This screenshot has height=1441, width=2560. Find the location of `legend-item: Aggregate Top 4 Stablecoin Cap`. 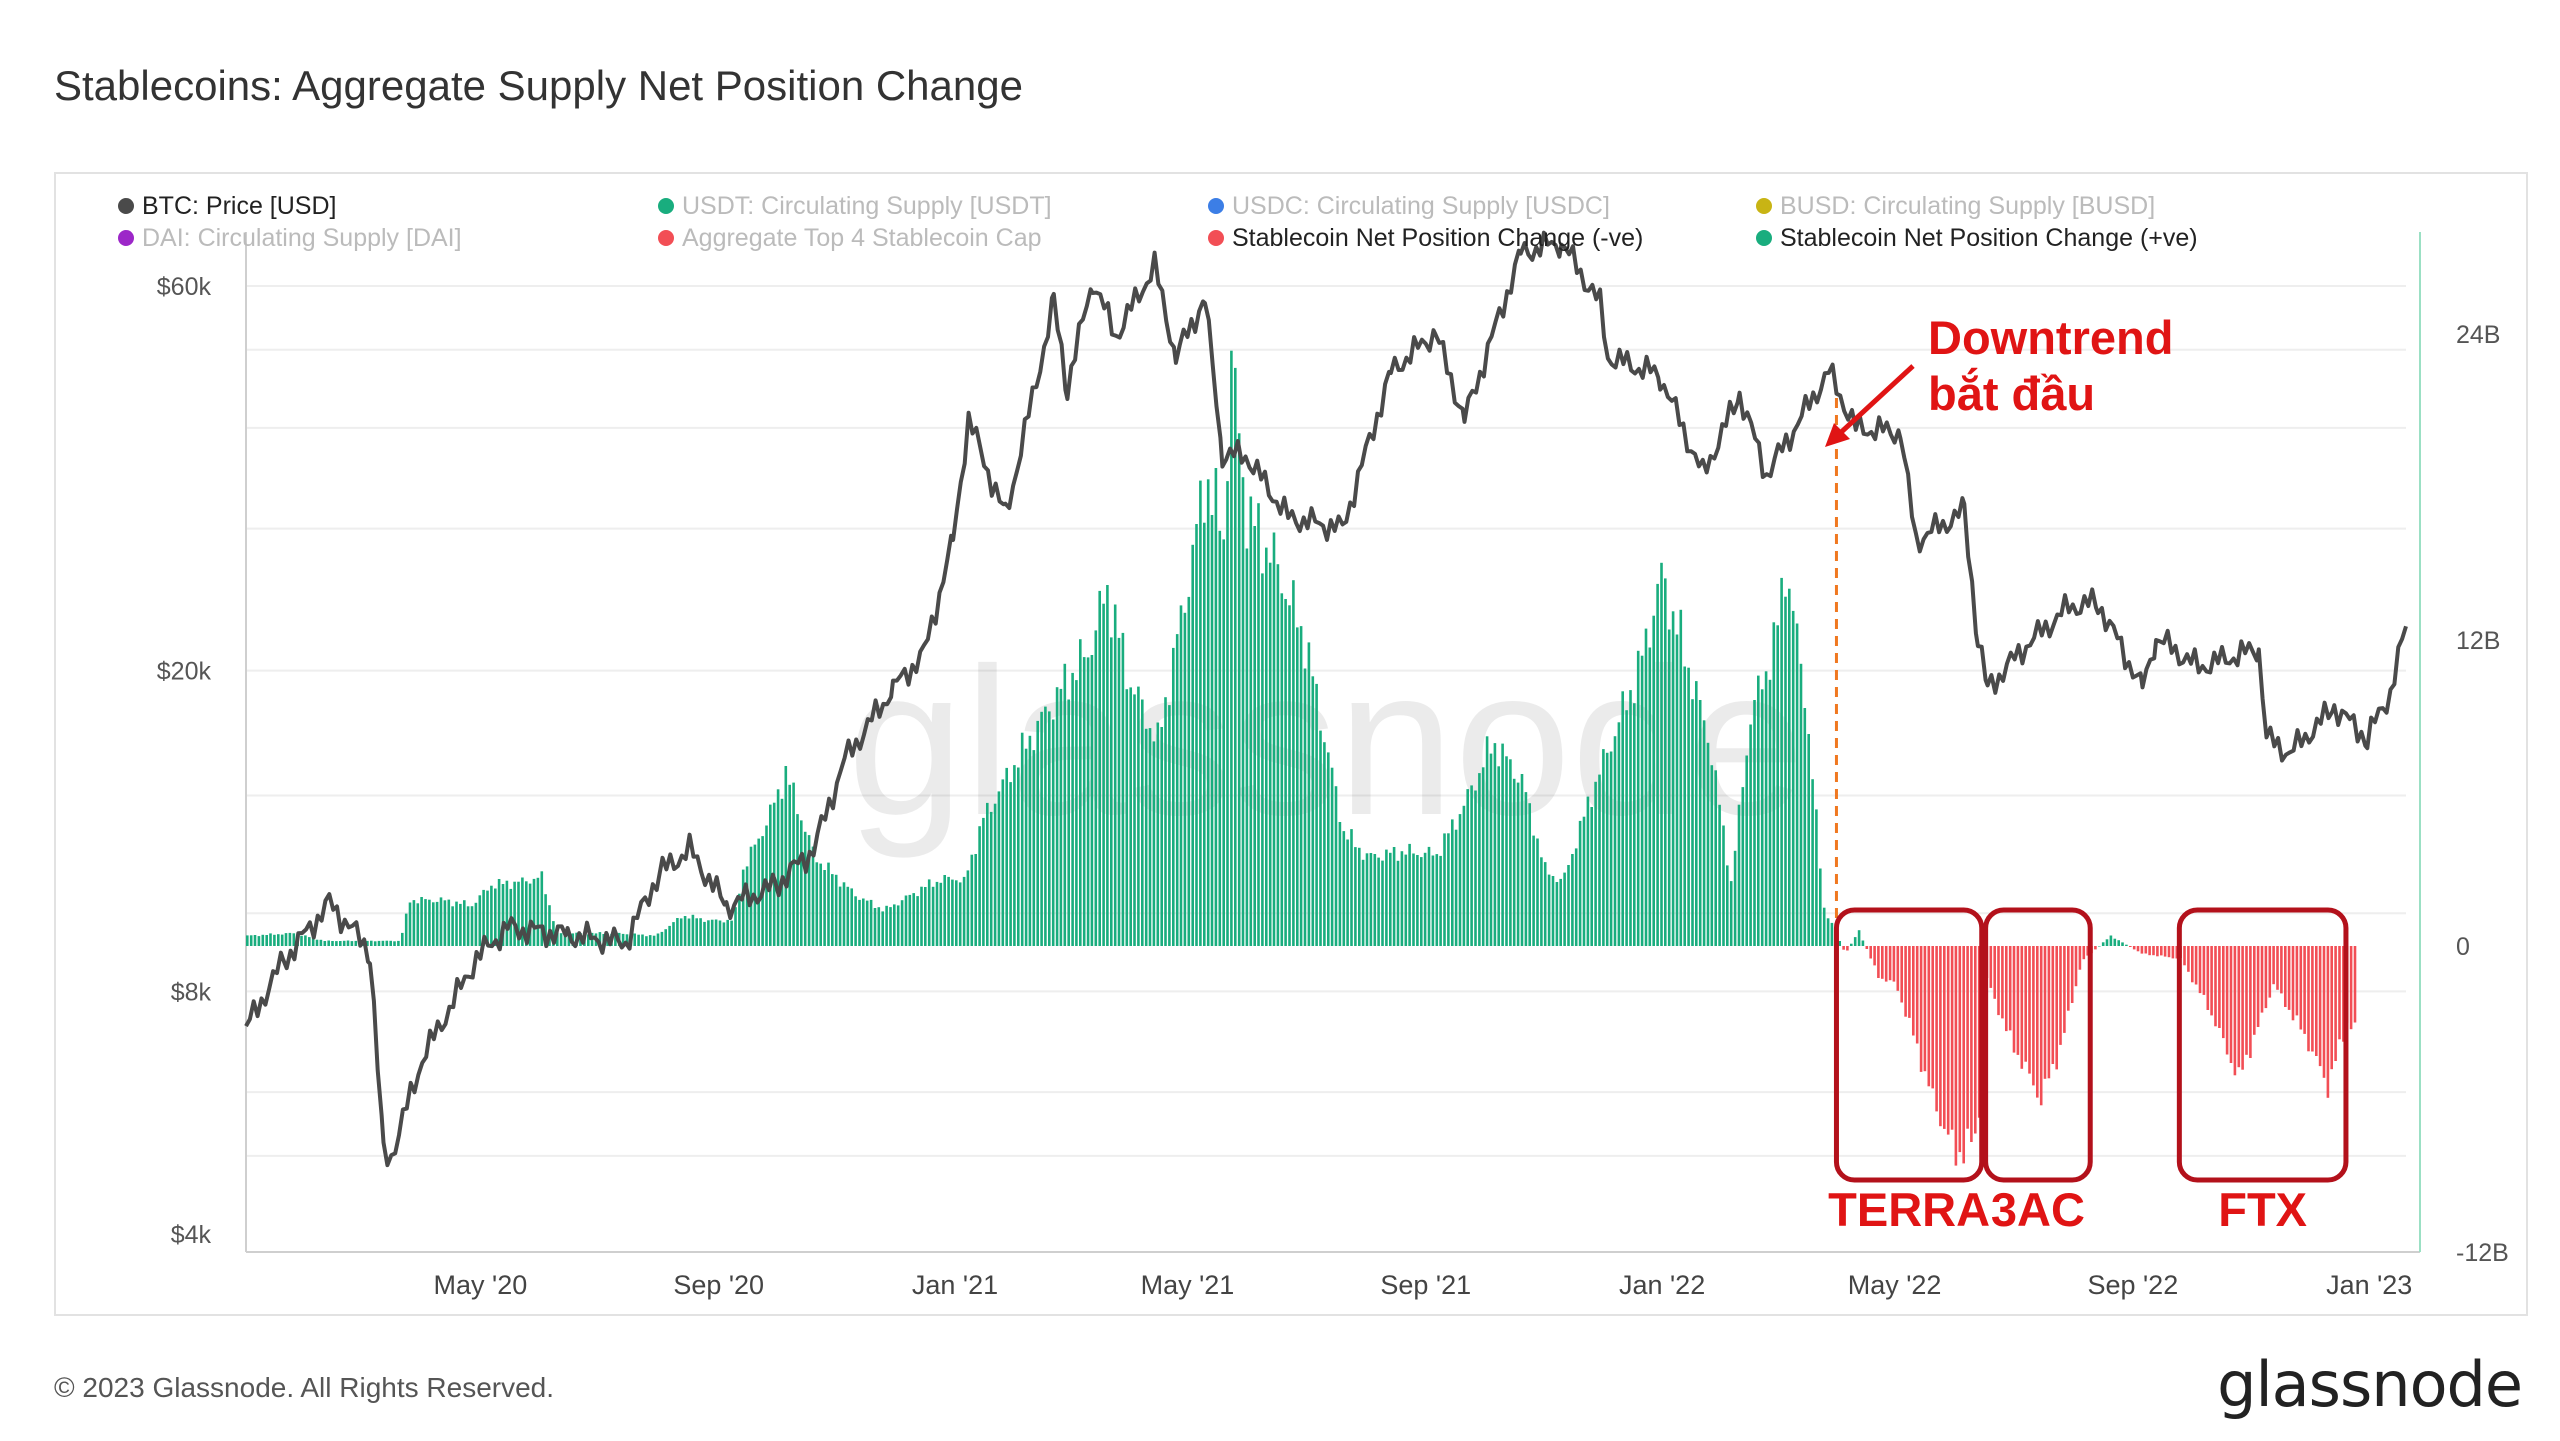

legend-item: Aggregate Top 4 Stablecoin Cap is located at coordinates (850, 238).